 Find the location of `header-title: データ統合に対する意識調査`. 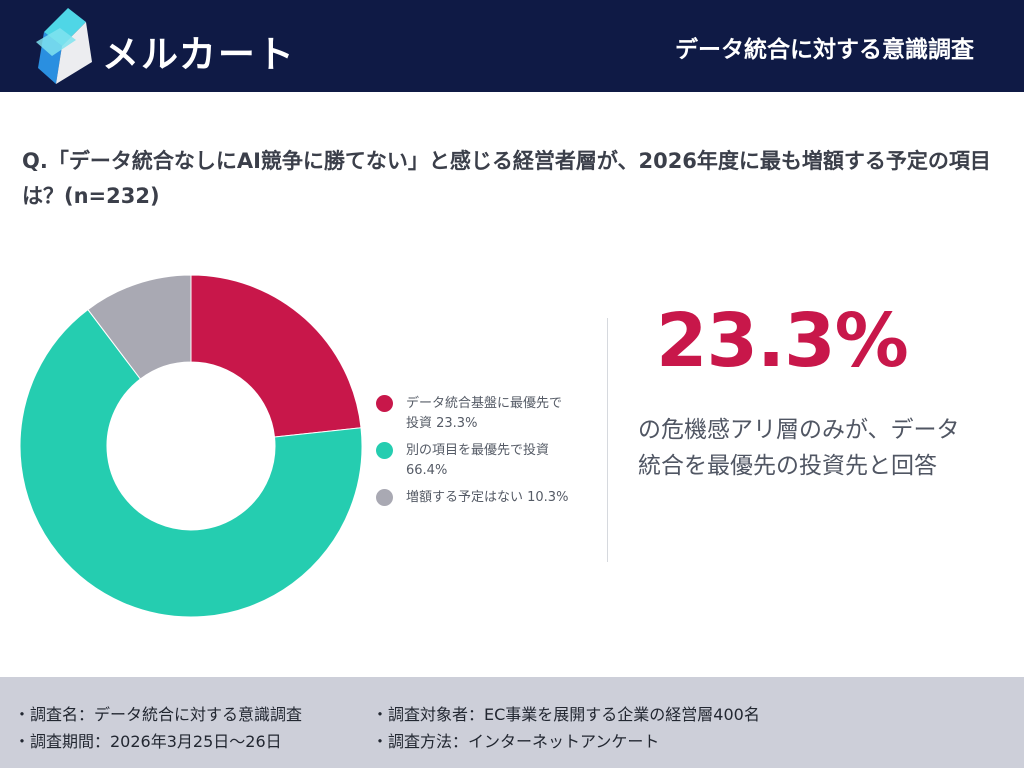

header-title: データ統合に対する意識調査 is located at coordinates (824, 50).